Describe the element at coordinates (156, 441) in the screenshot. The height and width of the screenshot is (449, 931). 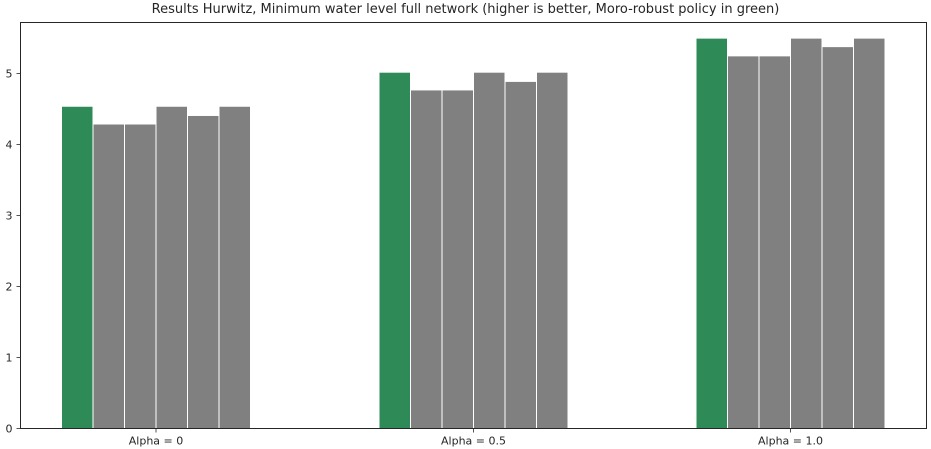
I see `x-tick-label: Alpha = 0` at that location.